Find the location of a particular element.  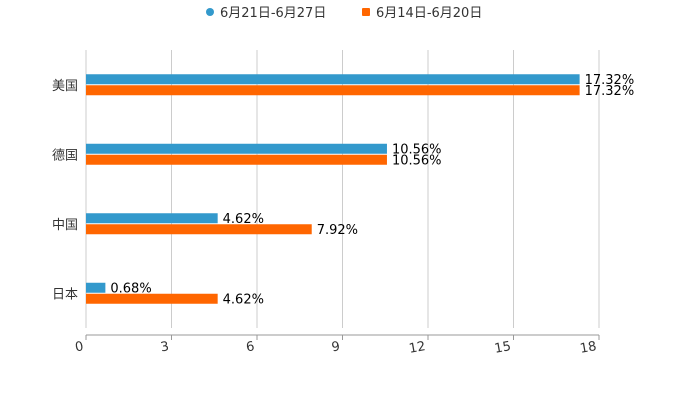

x-tick-label: 18 is located at coordinates (588, 348).